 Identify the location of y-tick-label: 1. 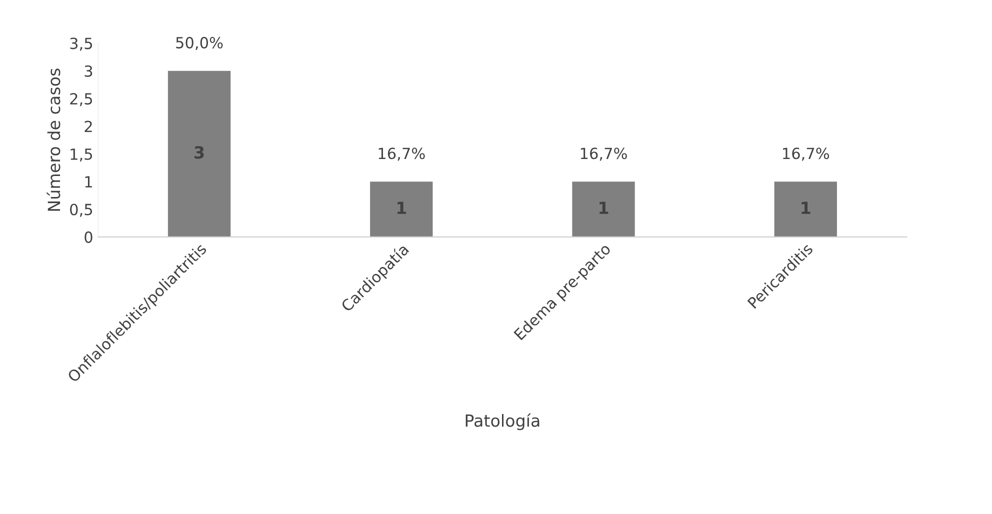
(88, 182).